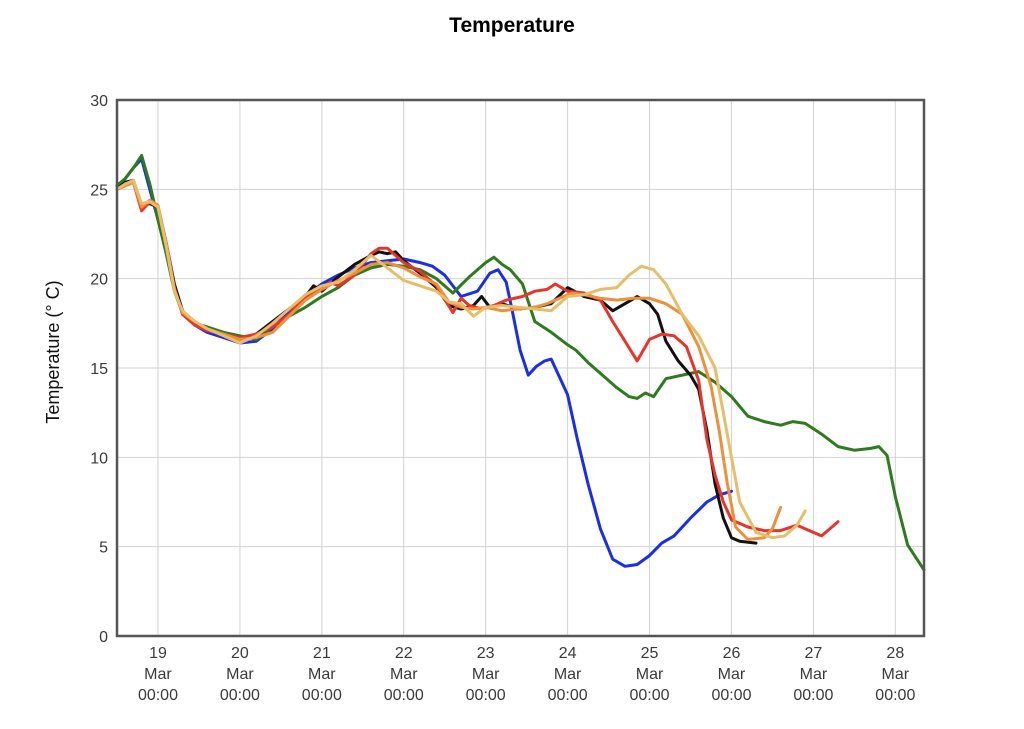 Image resolution: width=1024 pixels, height=729 pixels. What do you see at coordinates (650, 674) in the screenshot?
I see `x-tick-label: 25 Mar 00:00` at bounding box center [650, 674].